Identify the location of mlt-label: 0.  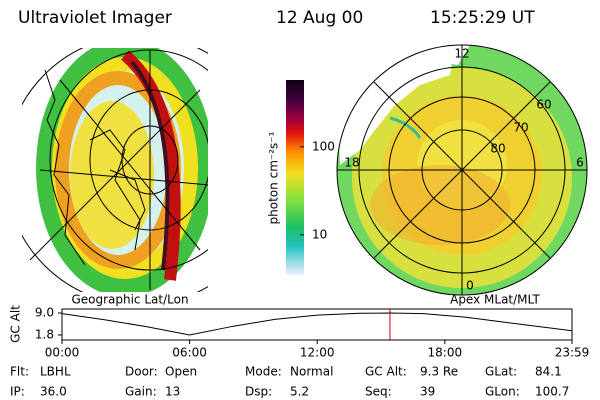
(470, 286).